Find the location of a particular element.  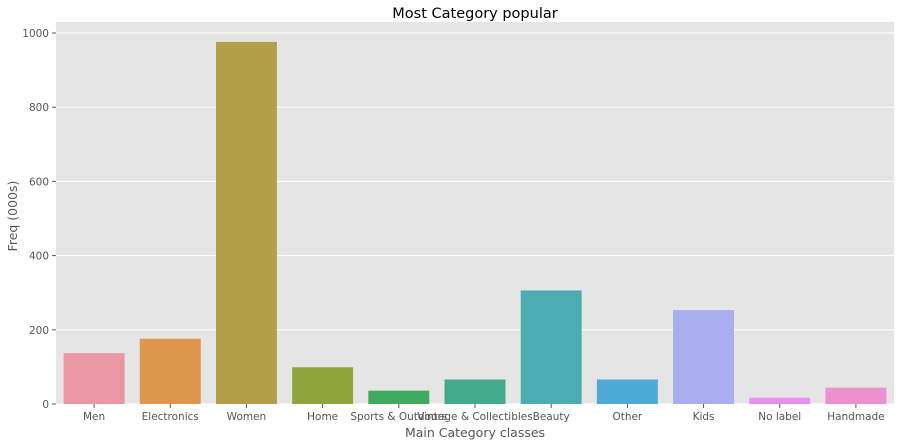

y-tick-label: 400 is located at coordinates (39, 257).